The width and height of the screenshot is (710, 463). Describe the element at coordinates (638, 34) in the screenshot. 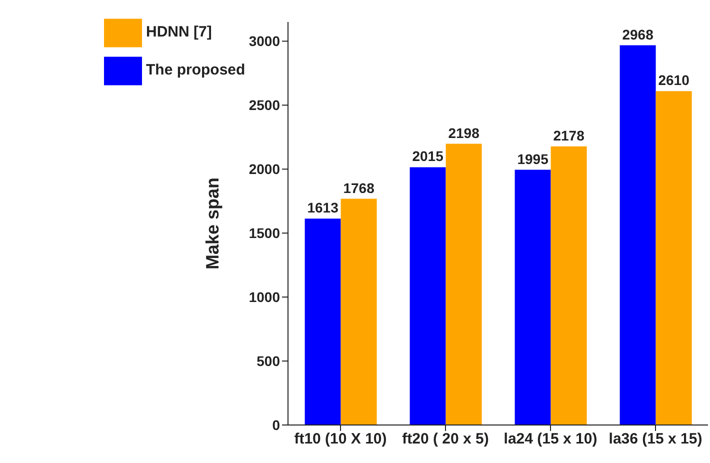

I see `data-label: 2968` at that location.